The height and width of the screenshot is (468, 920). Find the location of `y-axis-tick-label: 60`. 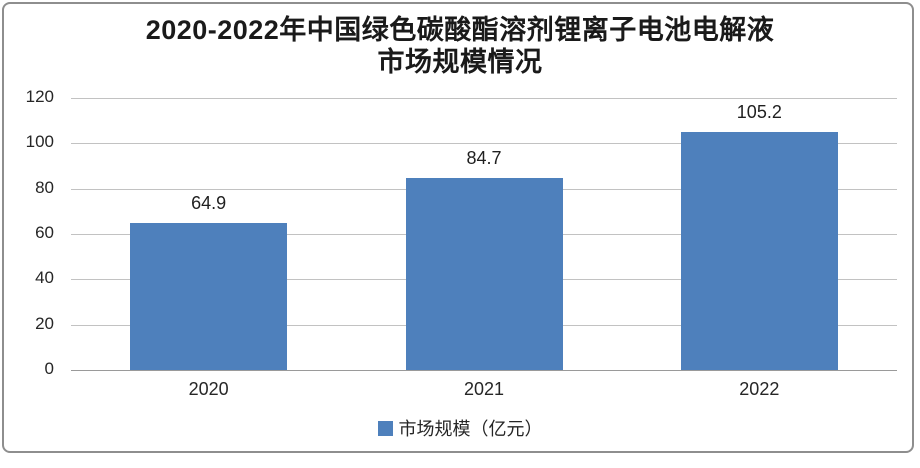

y-axis-tick-label: 60 is located at coordinates (44, 232).